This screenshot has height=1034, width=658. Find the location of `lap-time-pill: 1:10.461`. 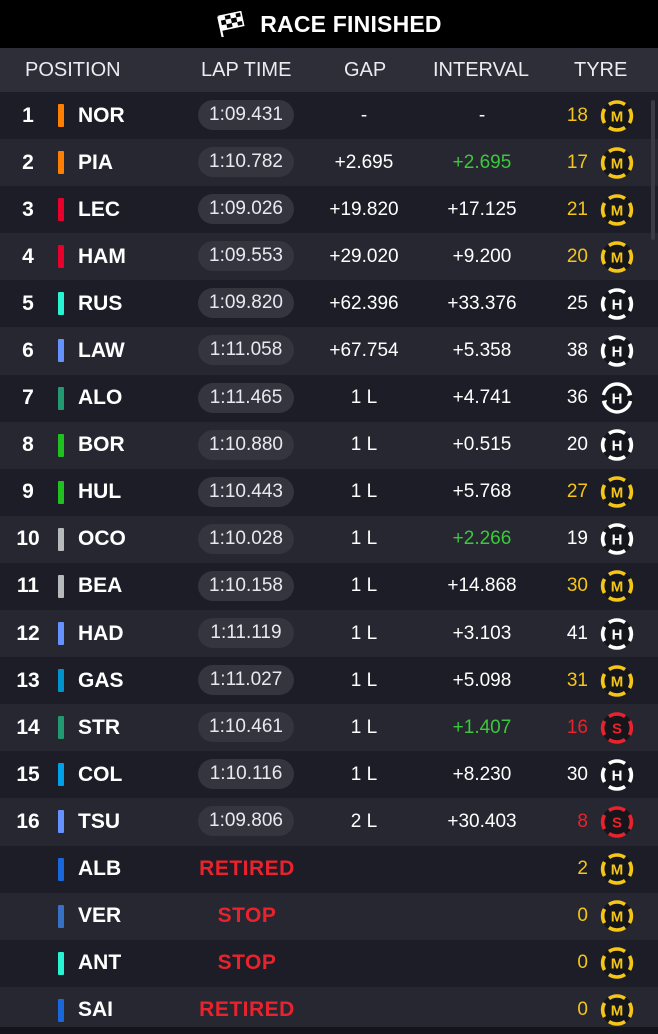

lap-time-pill: 1:10.461 is located at coordinates (246, 727).